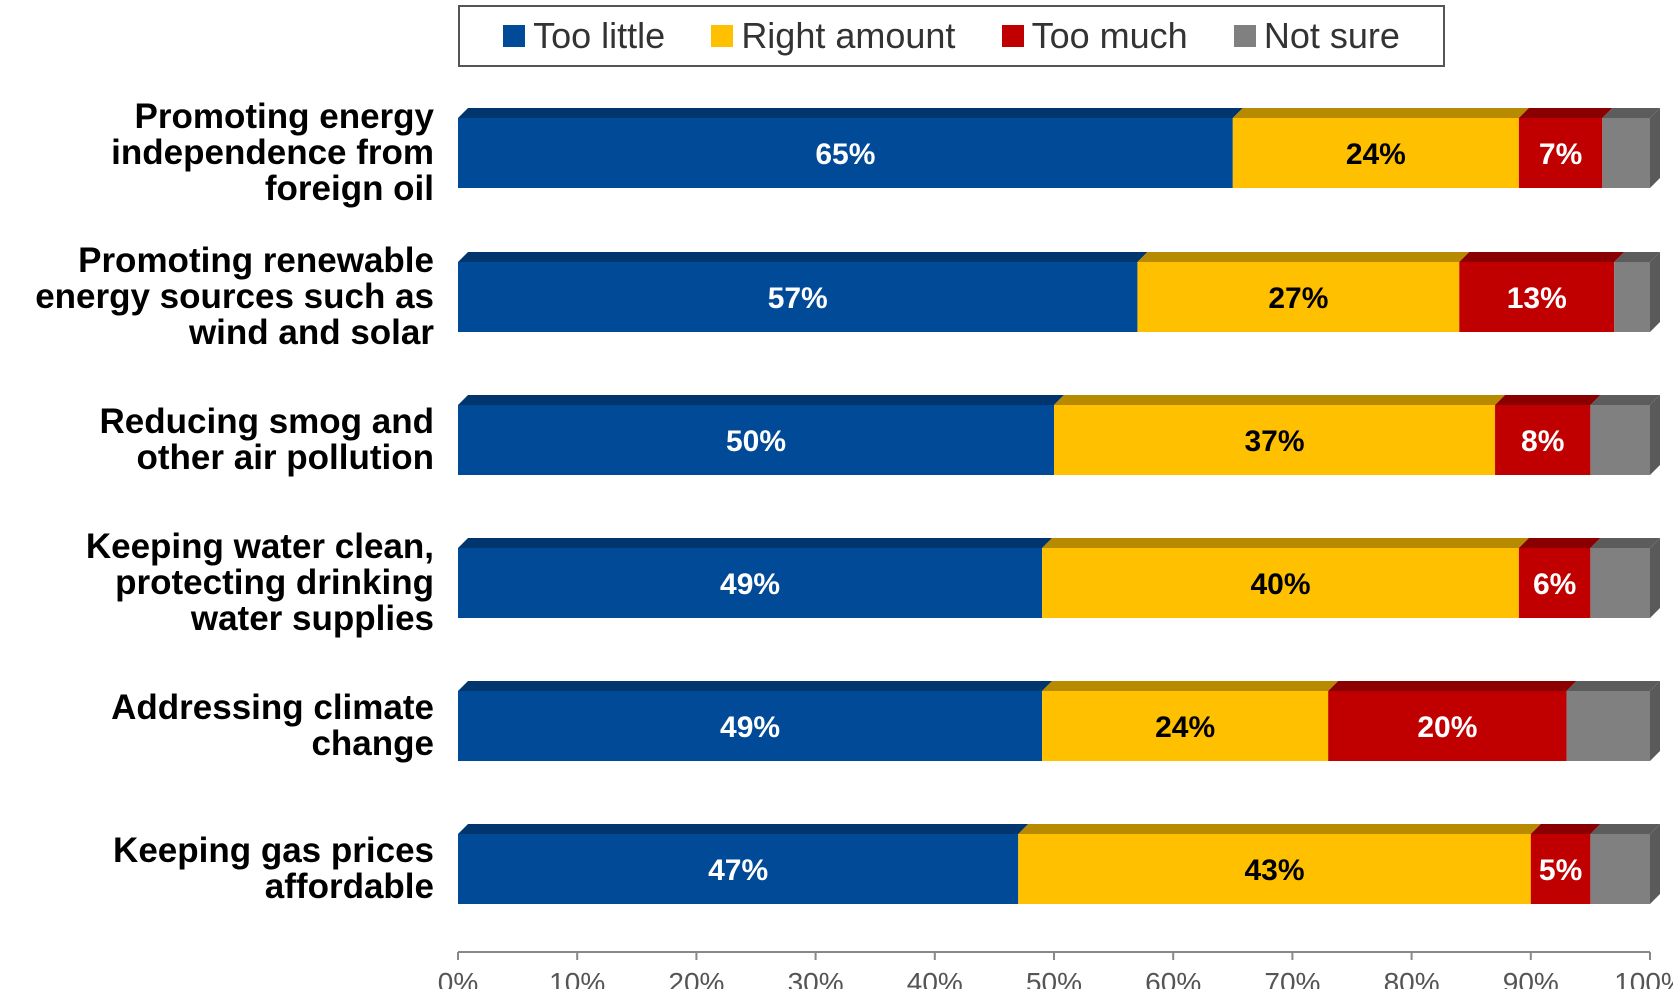 This screenshot has height=989, width=1673. I want to click on data-label: 27%, so click(1298, 298).